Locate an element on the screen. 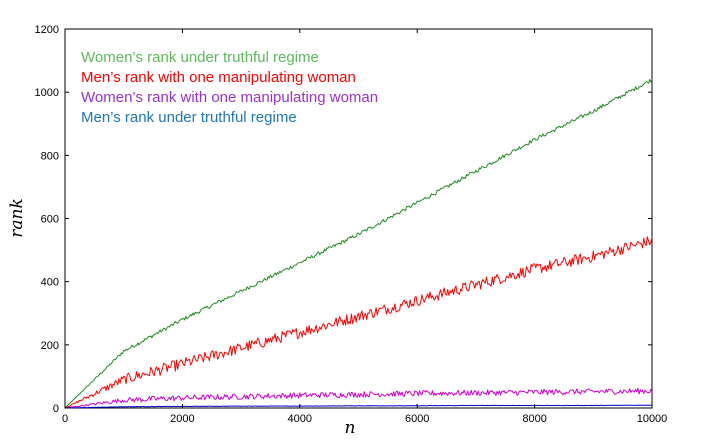 This screenshot has width=708, height=441. legend-entry-1: Women’s rank under truthful regime is located at coordinates (200, 57).